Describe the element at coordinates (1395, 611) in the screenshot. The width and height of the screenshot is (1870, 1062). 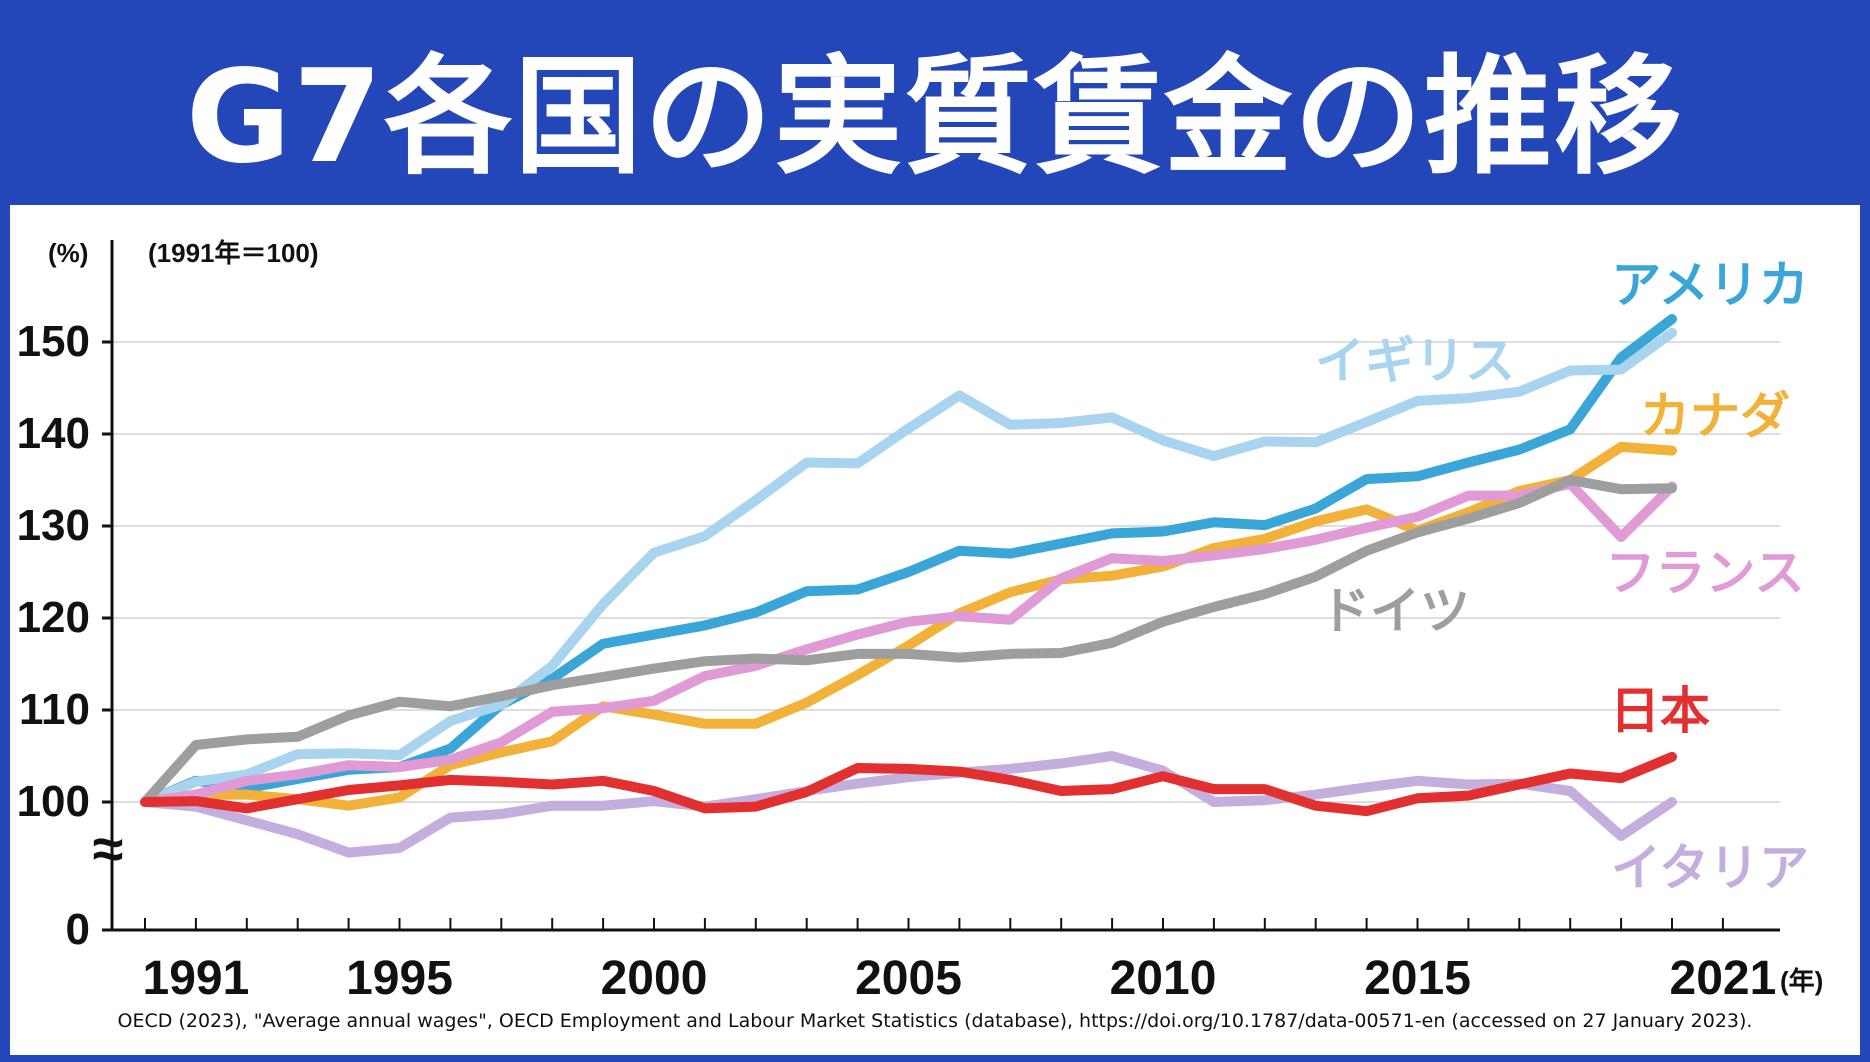
I see `series-label: ドイツ` at that location.